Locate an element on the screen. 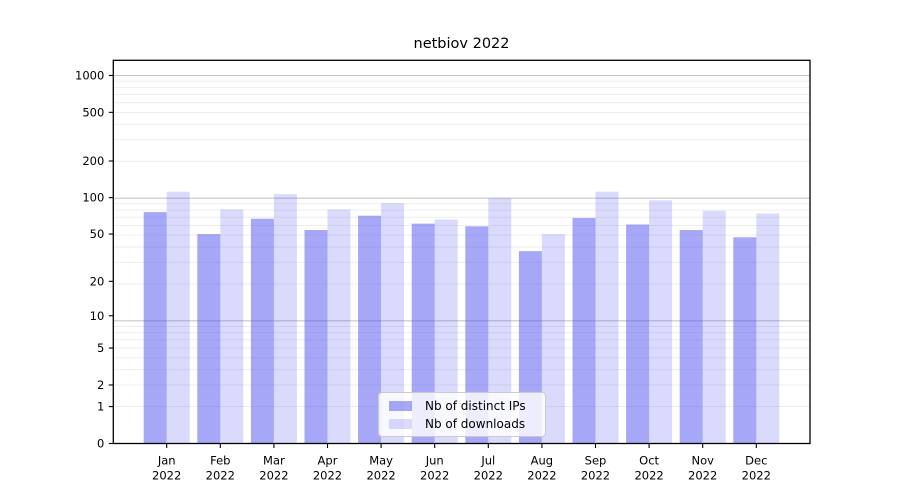 The image size is (900, 500). x-tick-label-year-jun: 2022 is located at coordinates (434, 476).